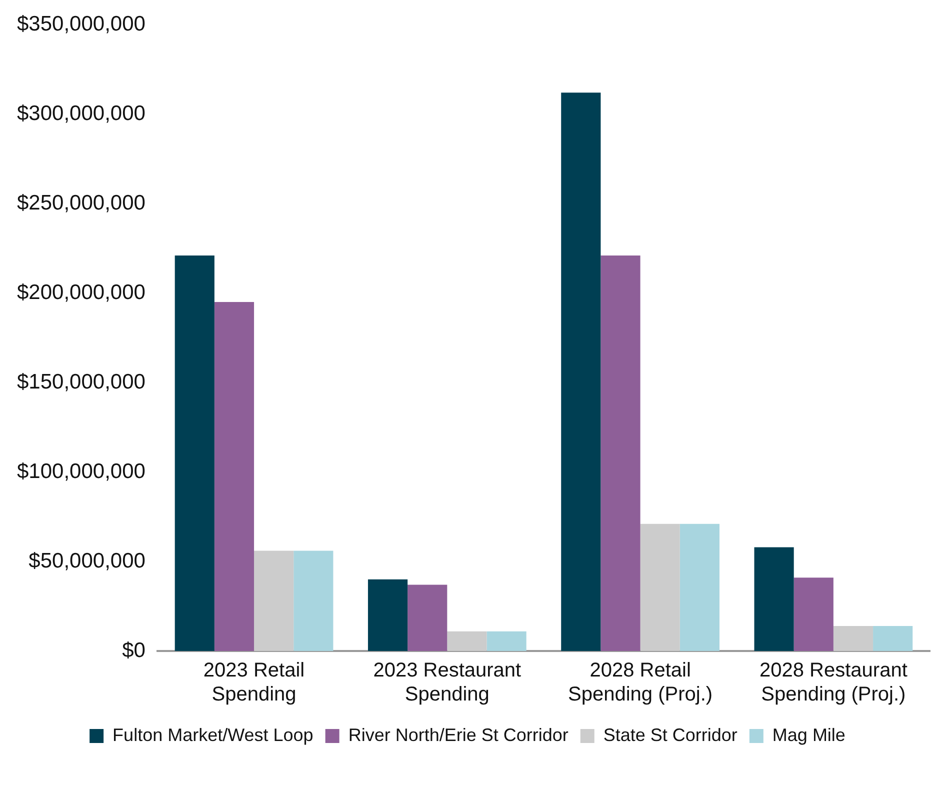 This screenshot has height=785, width=935. I want to click on y-tick-label: $200,000,000, so click(81, 292).